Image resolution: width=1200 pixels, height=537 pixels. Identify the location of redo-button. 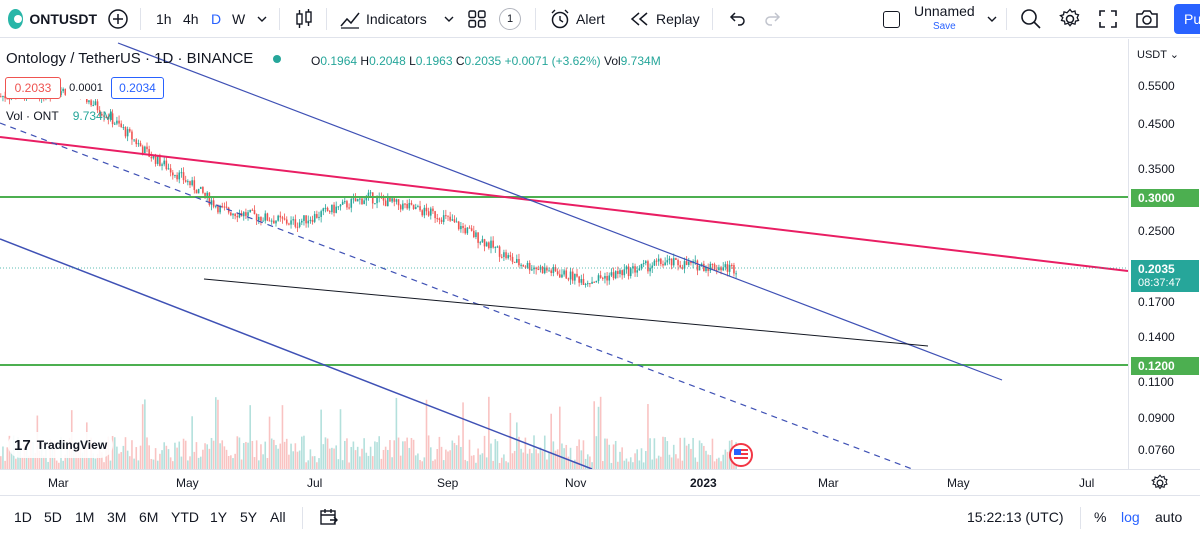
(773, 19).